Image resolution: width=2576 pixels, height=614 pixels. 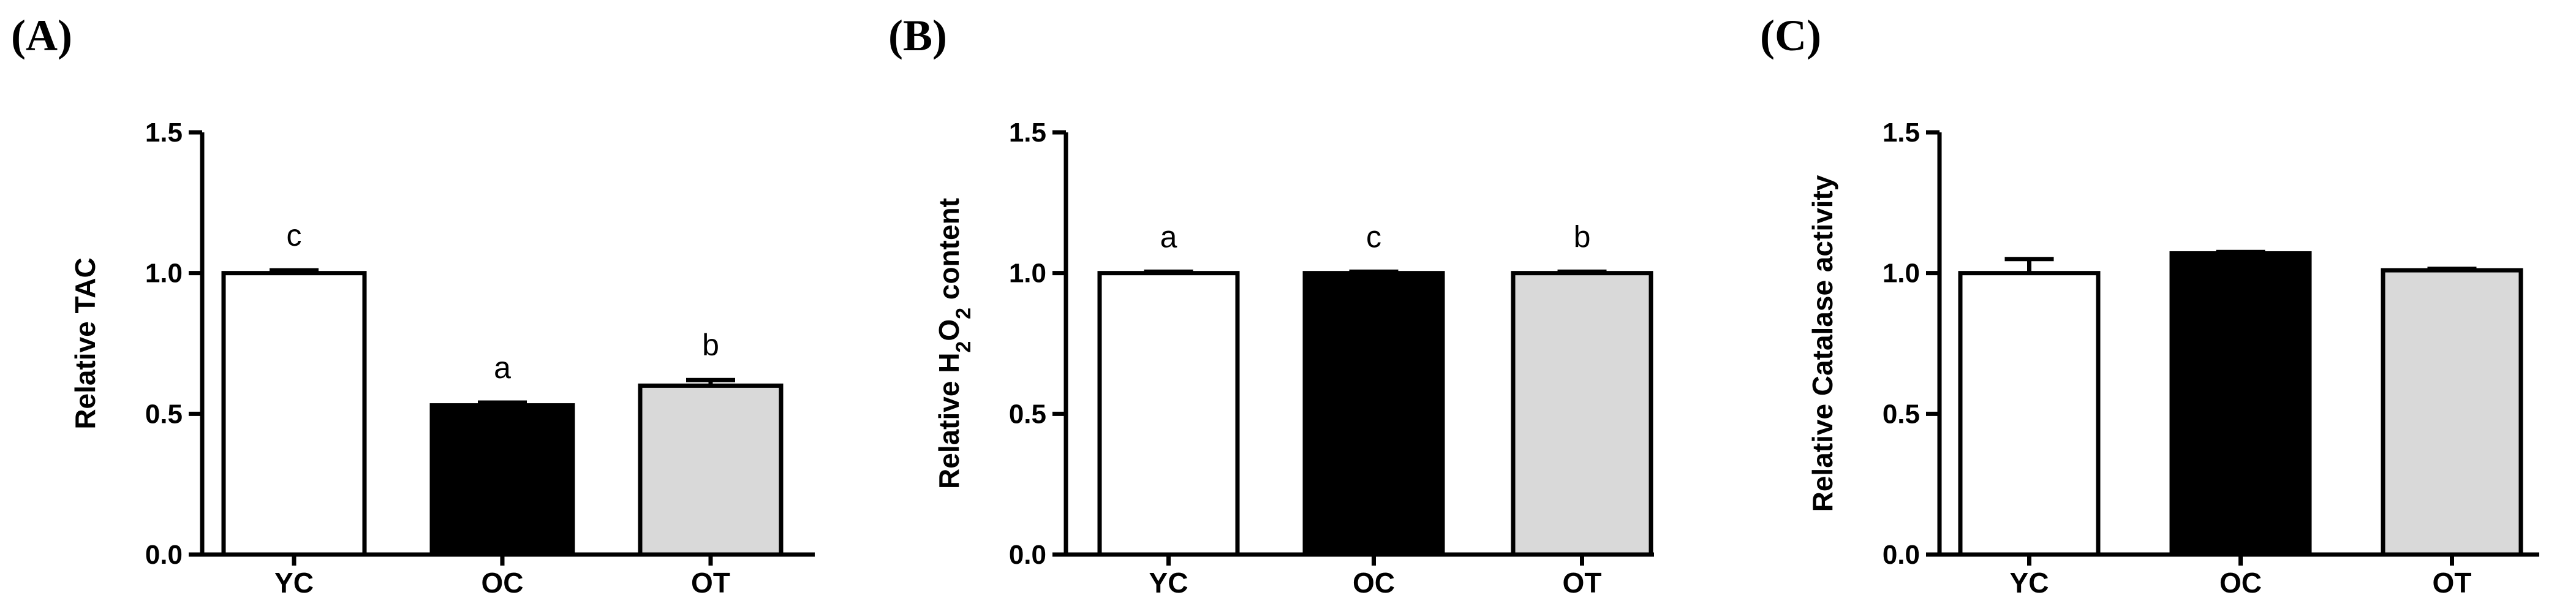 What do you see at coordinates (1790, 35) in the screenshot?
I see `panel-label: (C)` at bounding box center [1790, 35].